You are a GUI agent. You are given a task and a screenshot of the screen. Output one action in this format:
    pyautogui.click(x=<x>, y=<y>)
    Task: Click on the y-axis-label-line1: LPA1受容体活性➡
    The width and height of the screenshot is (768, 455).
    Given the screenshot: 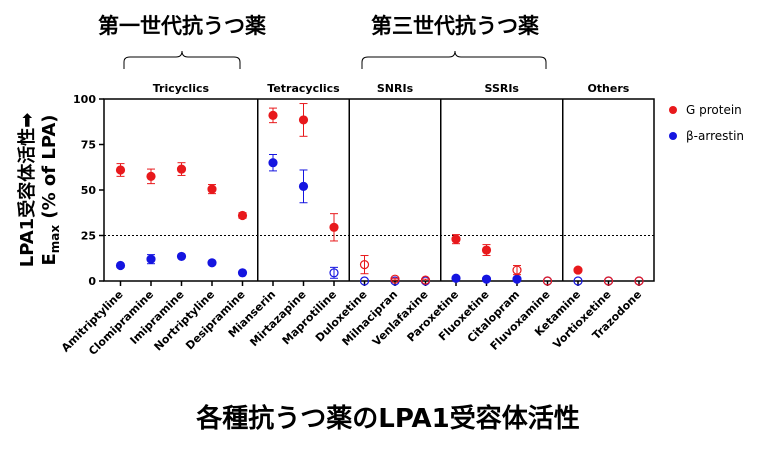 What is the action you would take?
    pyautogui.click(x=27, y=190)
    